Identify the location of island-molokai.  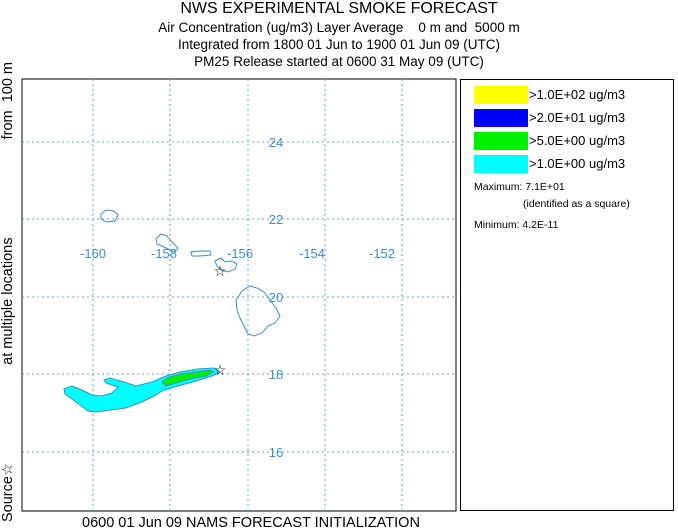
(201, 253).